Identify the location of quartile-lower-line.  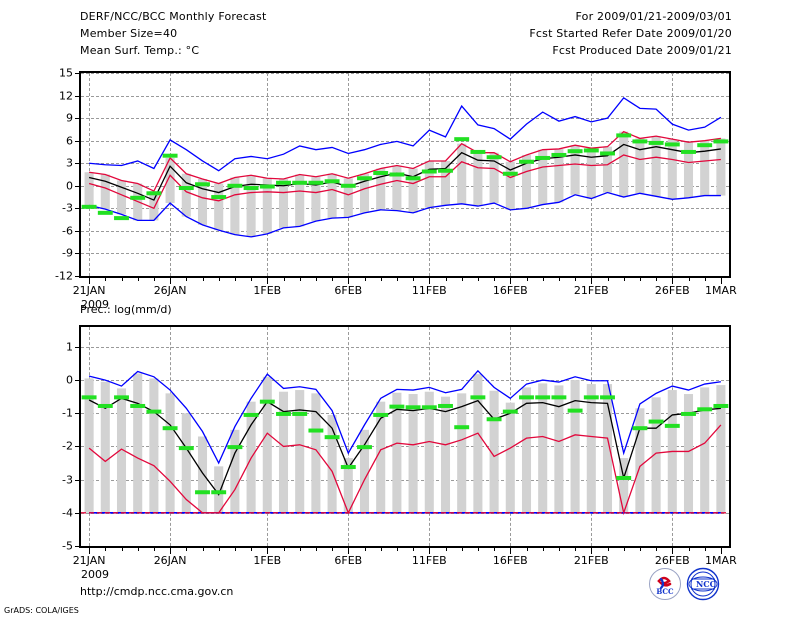
(405, 470).